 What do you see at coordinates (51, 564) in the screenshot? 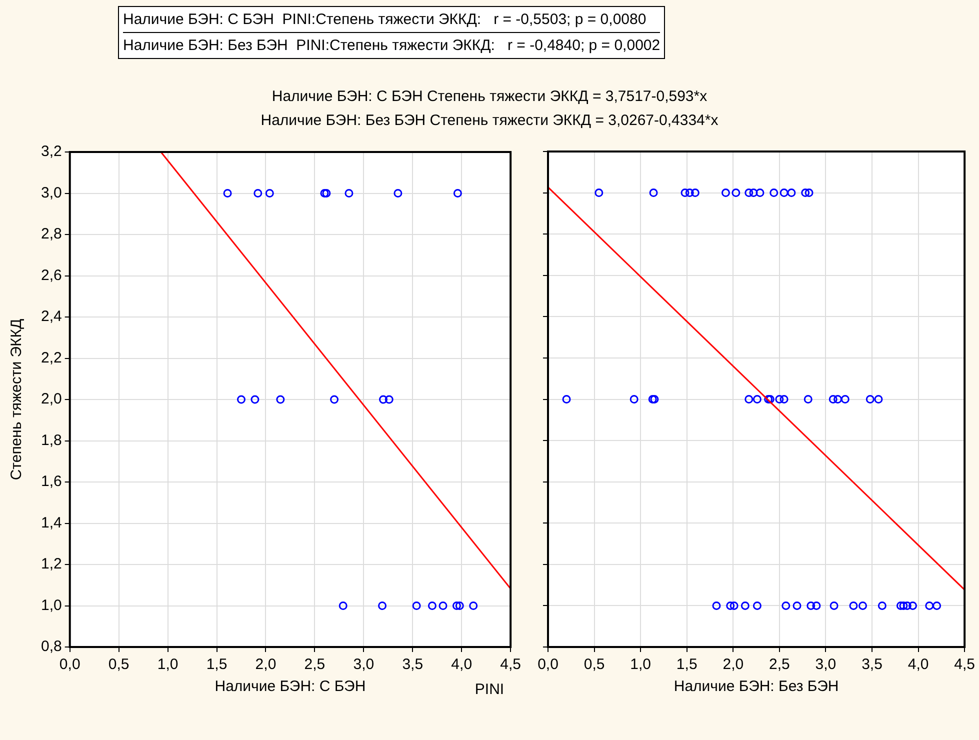
I see `y-tick-label: 1,2` at bounding box center [51, 564].